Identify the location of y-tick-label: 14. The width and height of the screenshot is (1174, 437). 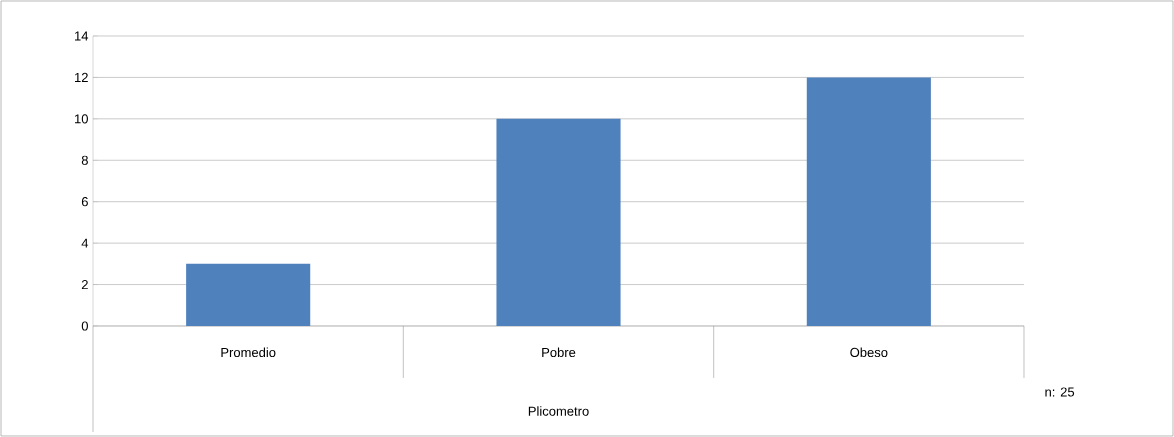
(82, 36).